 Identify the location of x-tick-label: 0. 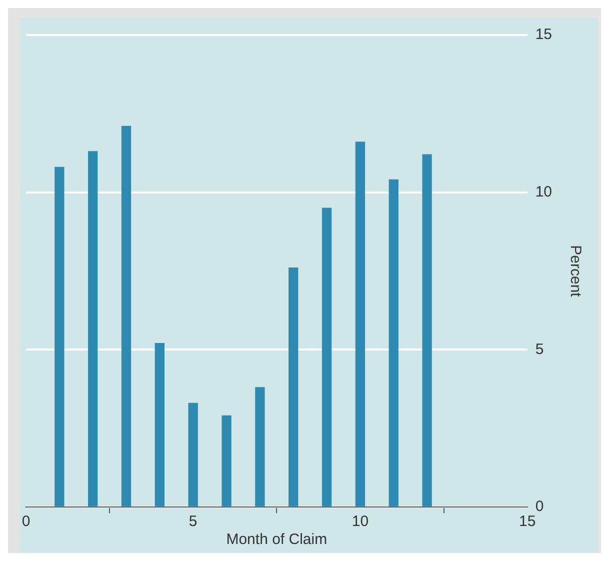
(26, 521).